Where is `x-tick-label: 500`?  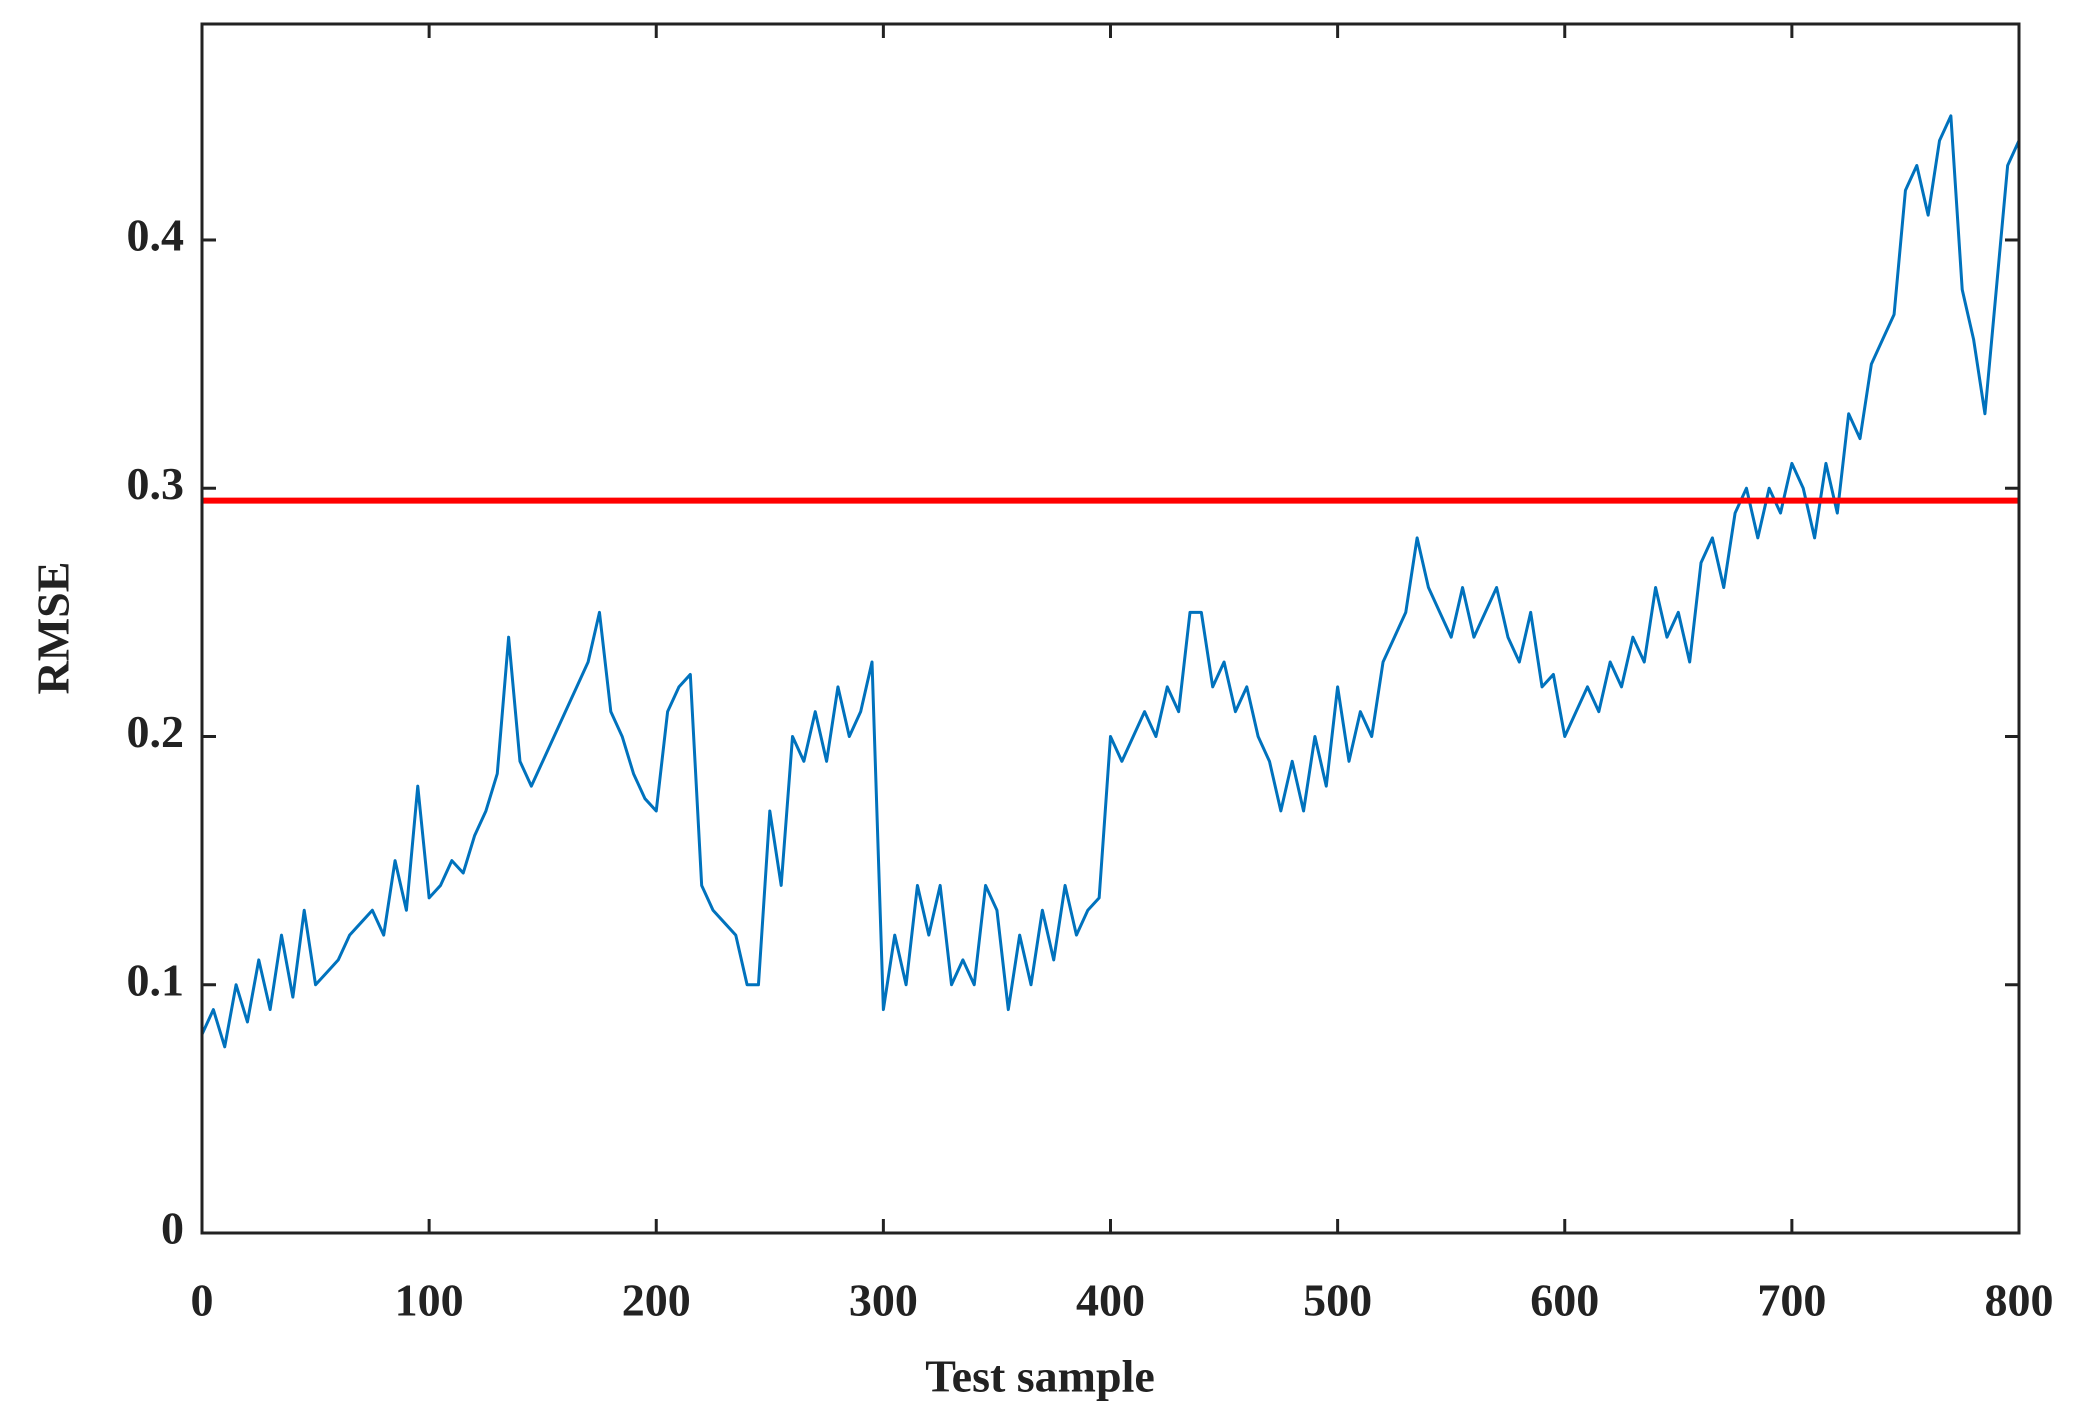
x-tick-label: 500 is located at coordinates (1337, 1300).